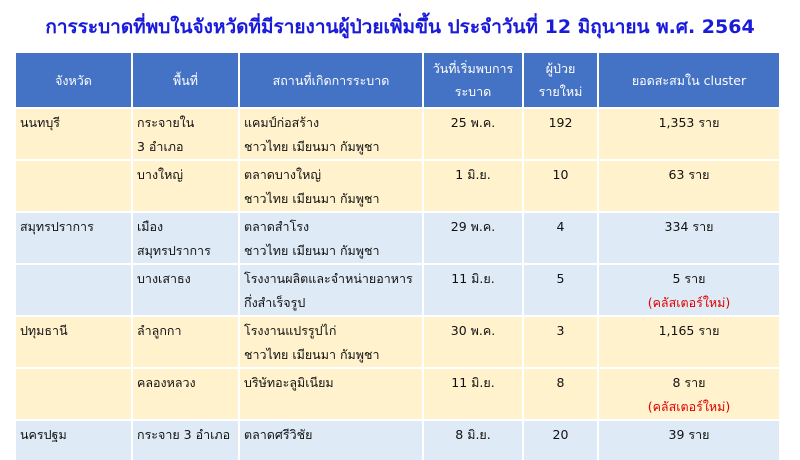 The width and height of the screenshot is (800, 460). I want to click on cell-place: บริษัทอะลูมิเนียม, so click(331, 393).